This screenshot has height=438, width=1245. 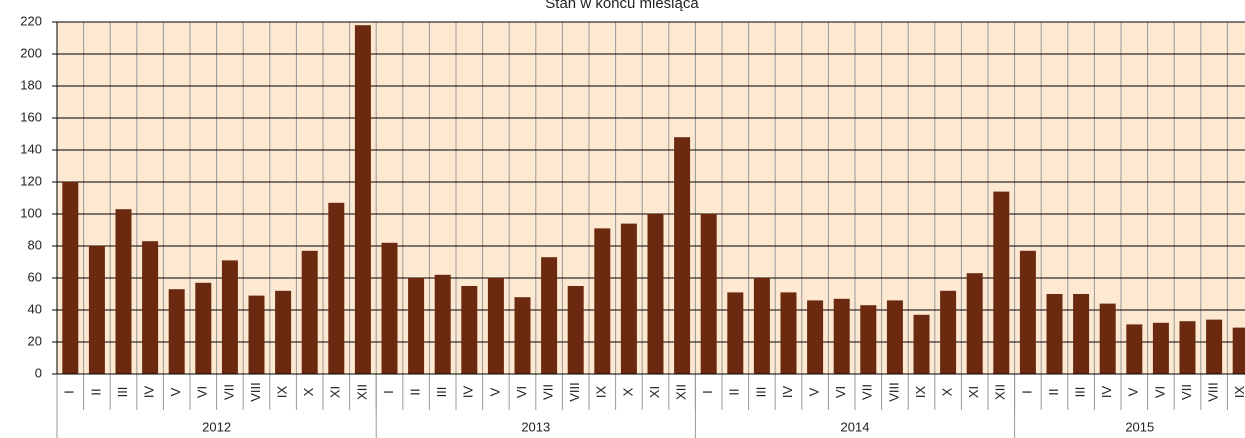 I want to click on year-label: 2013, so click(x=535, y=426).